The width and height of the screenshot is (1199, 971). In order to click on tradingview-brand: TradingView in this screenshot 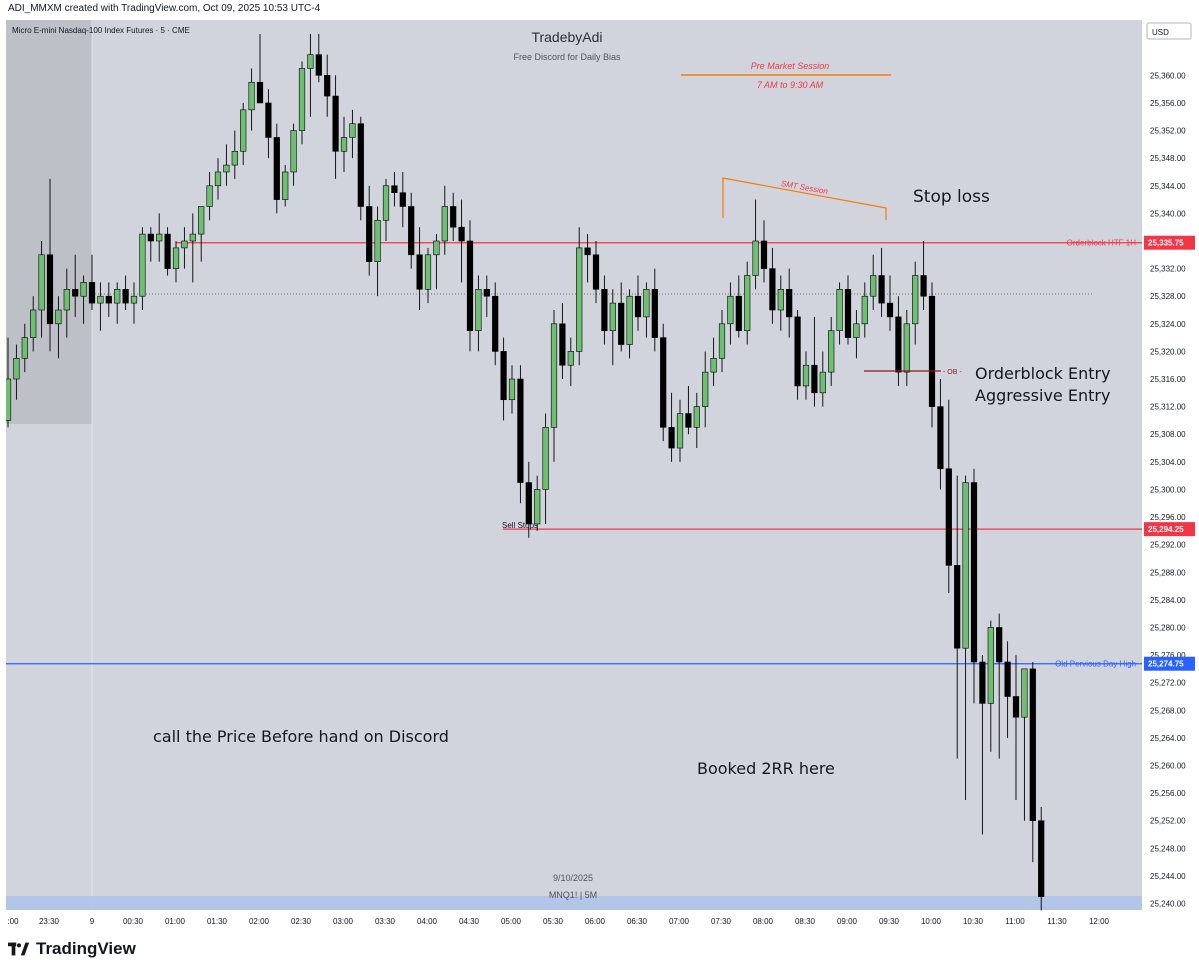, I will do `click(86, 948)`.